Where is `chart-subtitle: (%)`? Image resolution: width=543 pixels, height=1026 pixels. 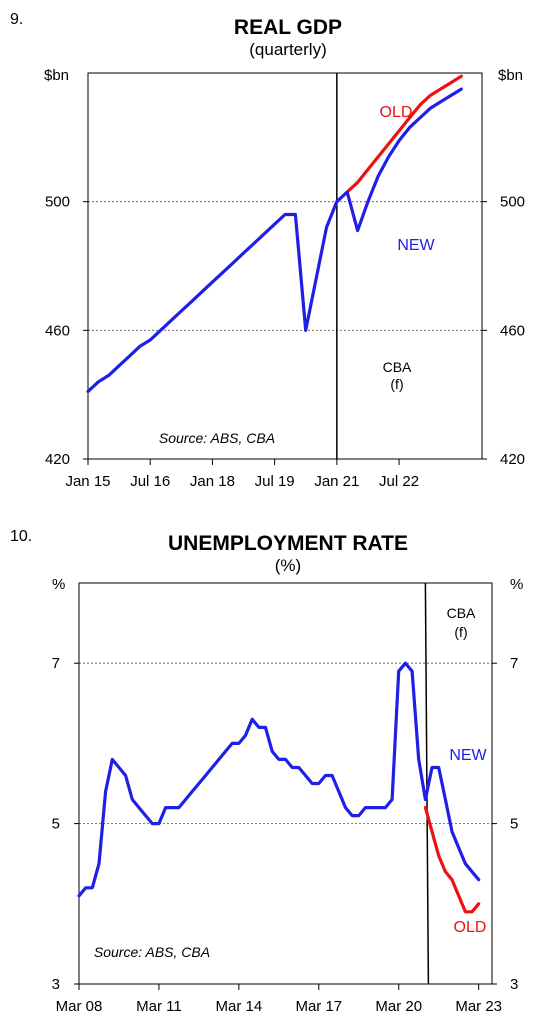
chart-subtitle: (%) is located at coordinates (288, 565).